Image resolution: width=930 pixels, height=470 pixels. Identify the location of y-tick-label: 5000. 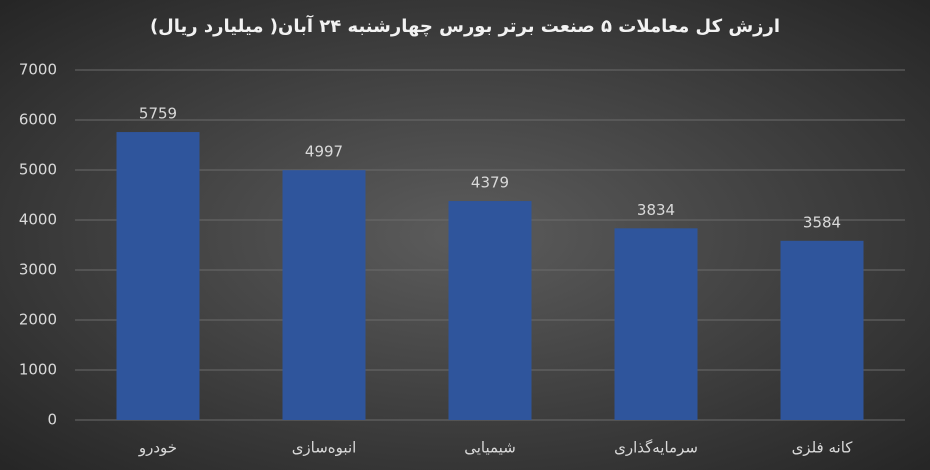
(38, 170).